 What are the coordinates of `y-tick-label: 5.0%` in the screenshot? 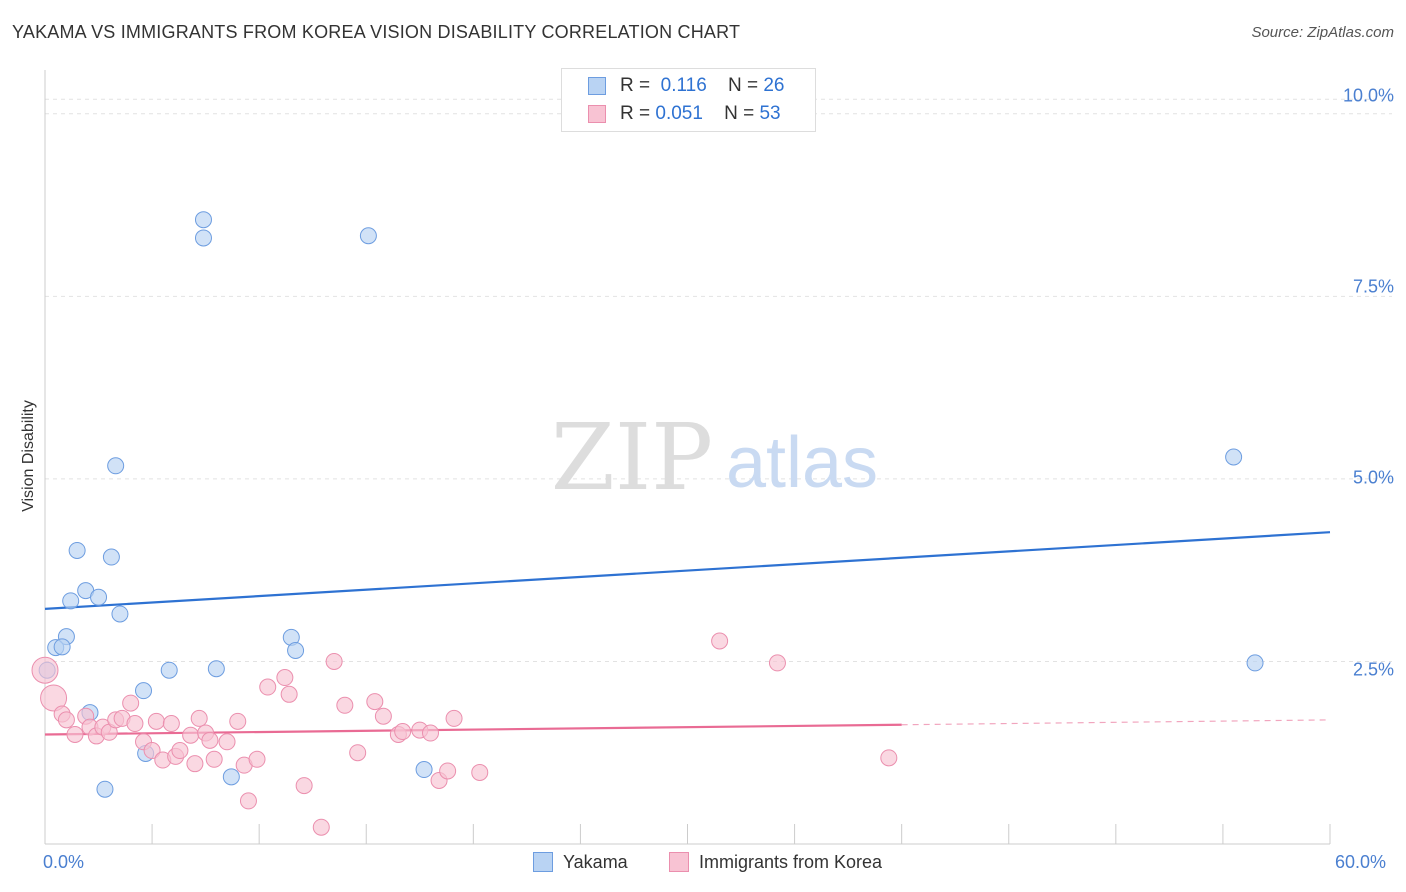 It's located at (1373, 477).